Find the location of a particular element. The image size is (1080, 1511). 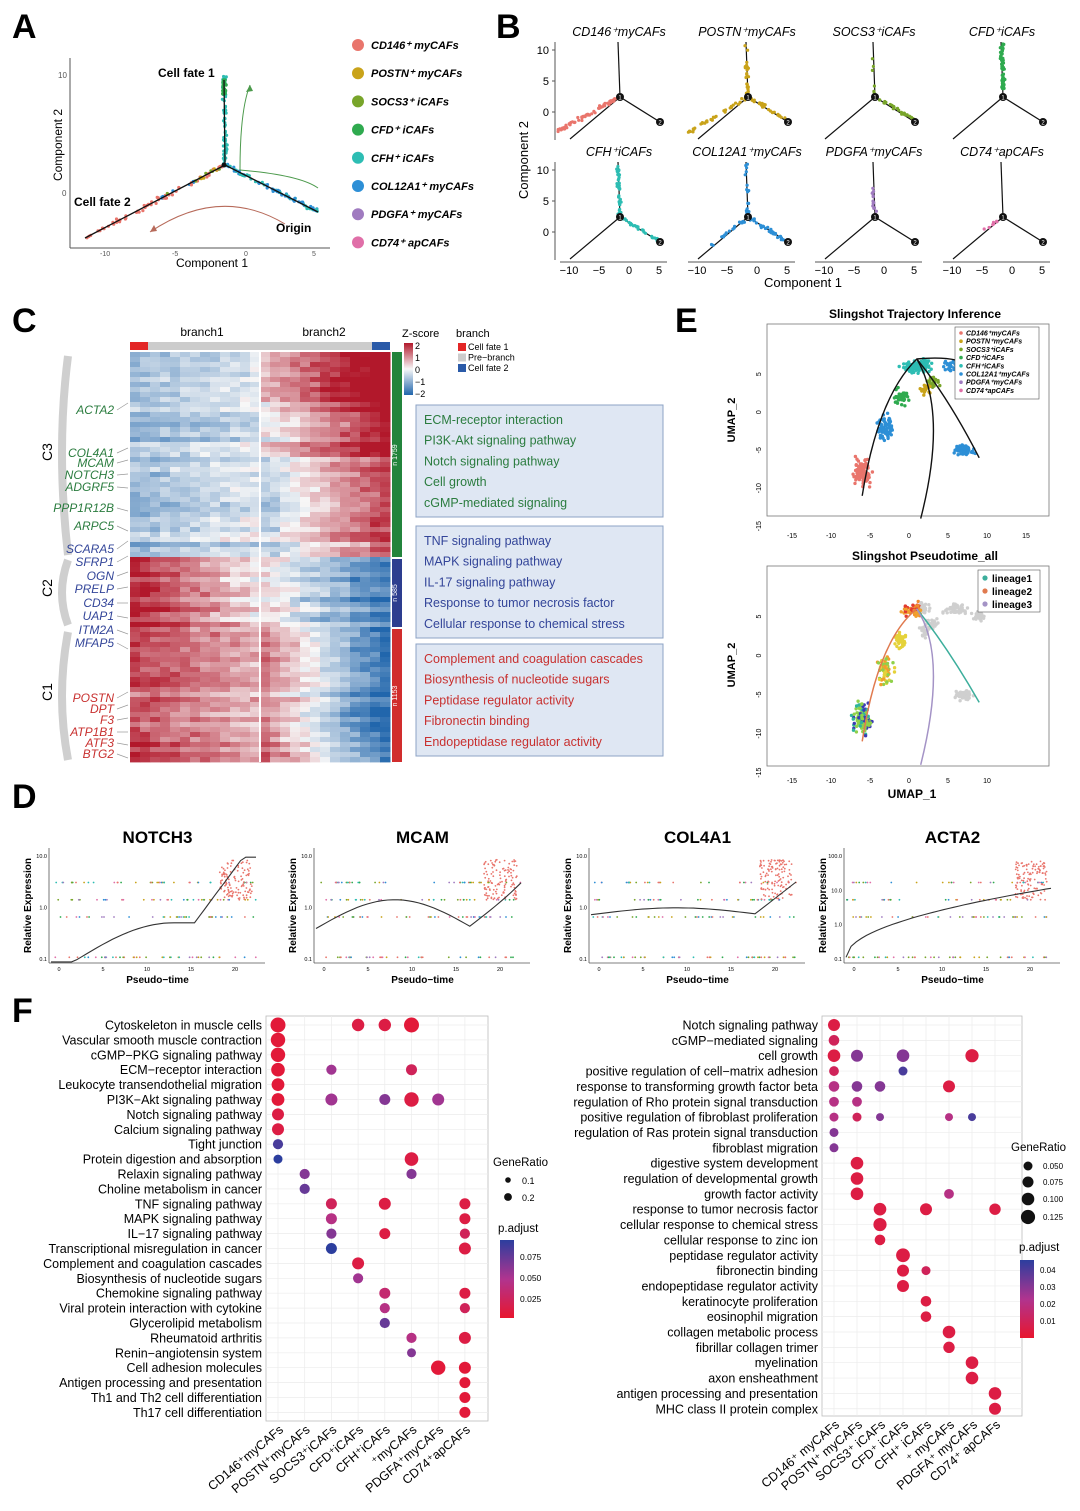

b-xtick: −5 is located at coordinates (727, 271).